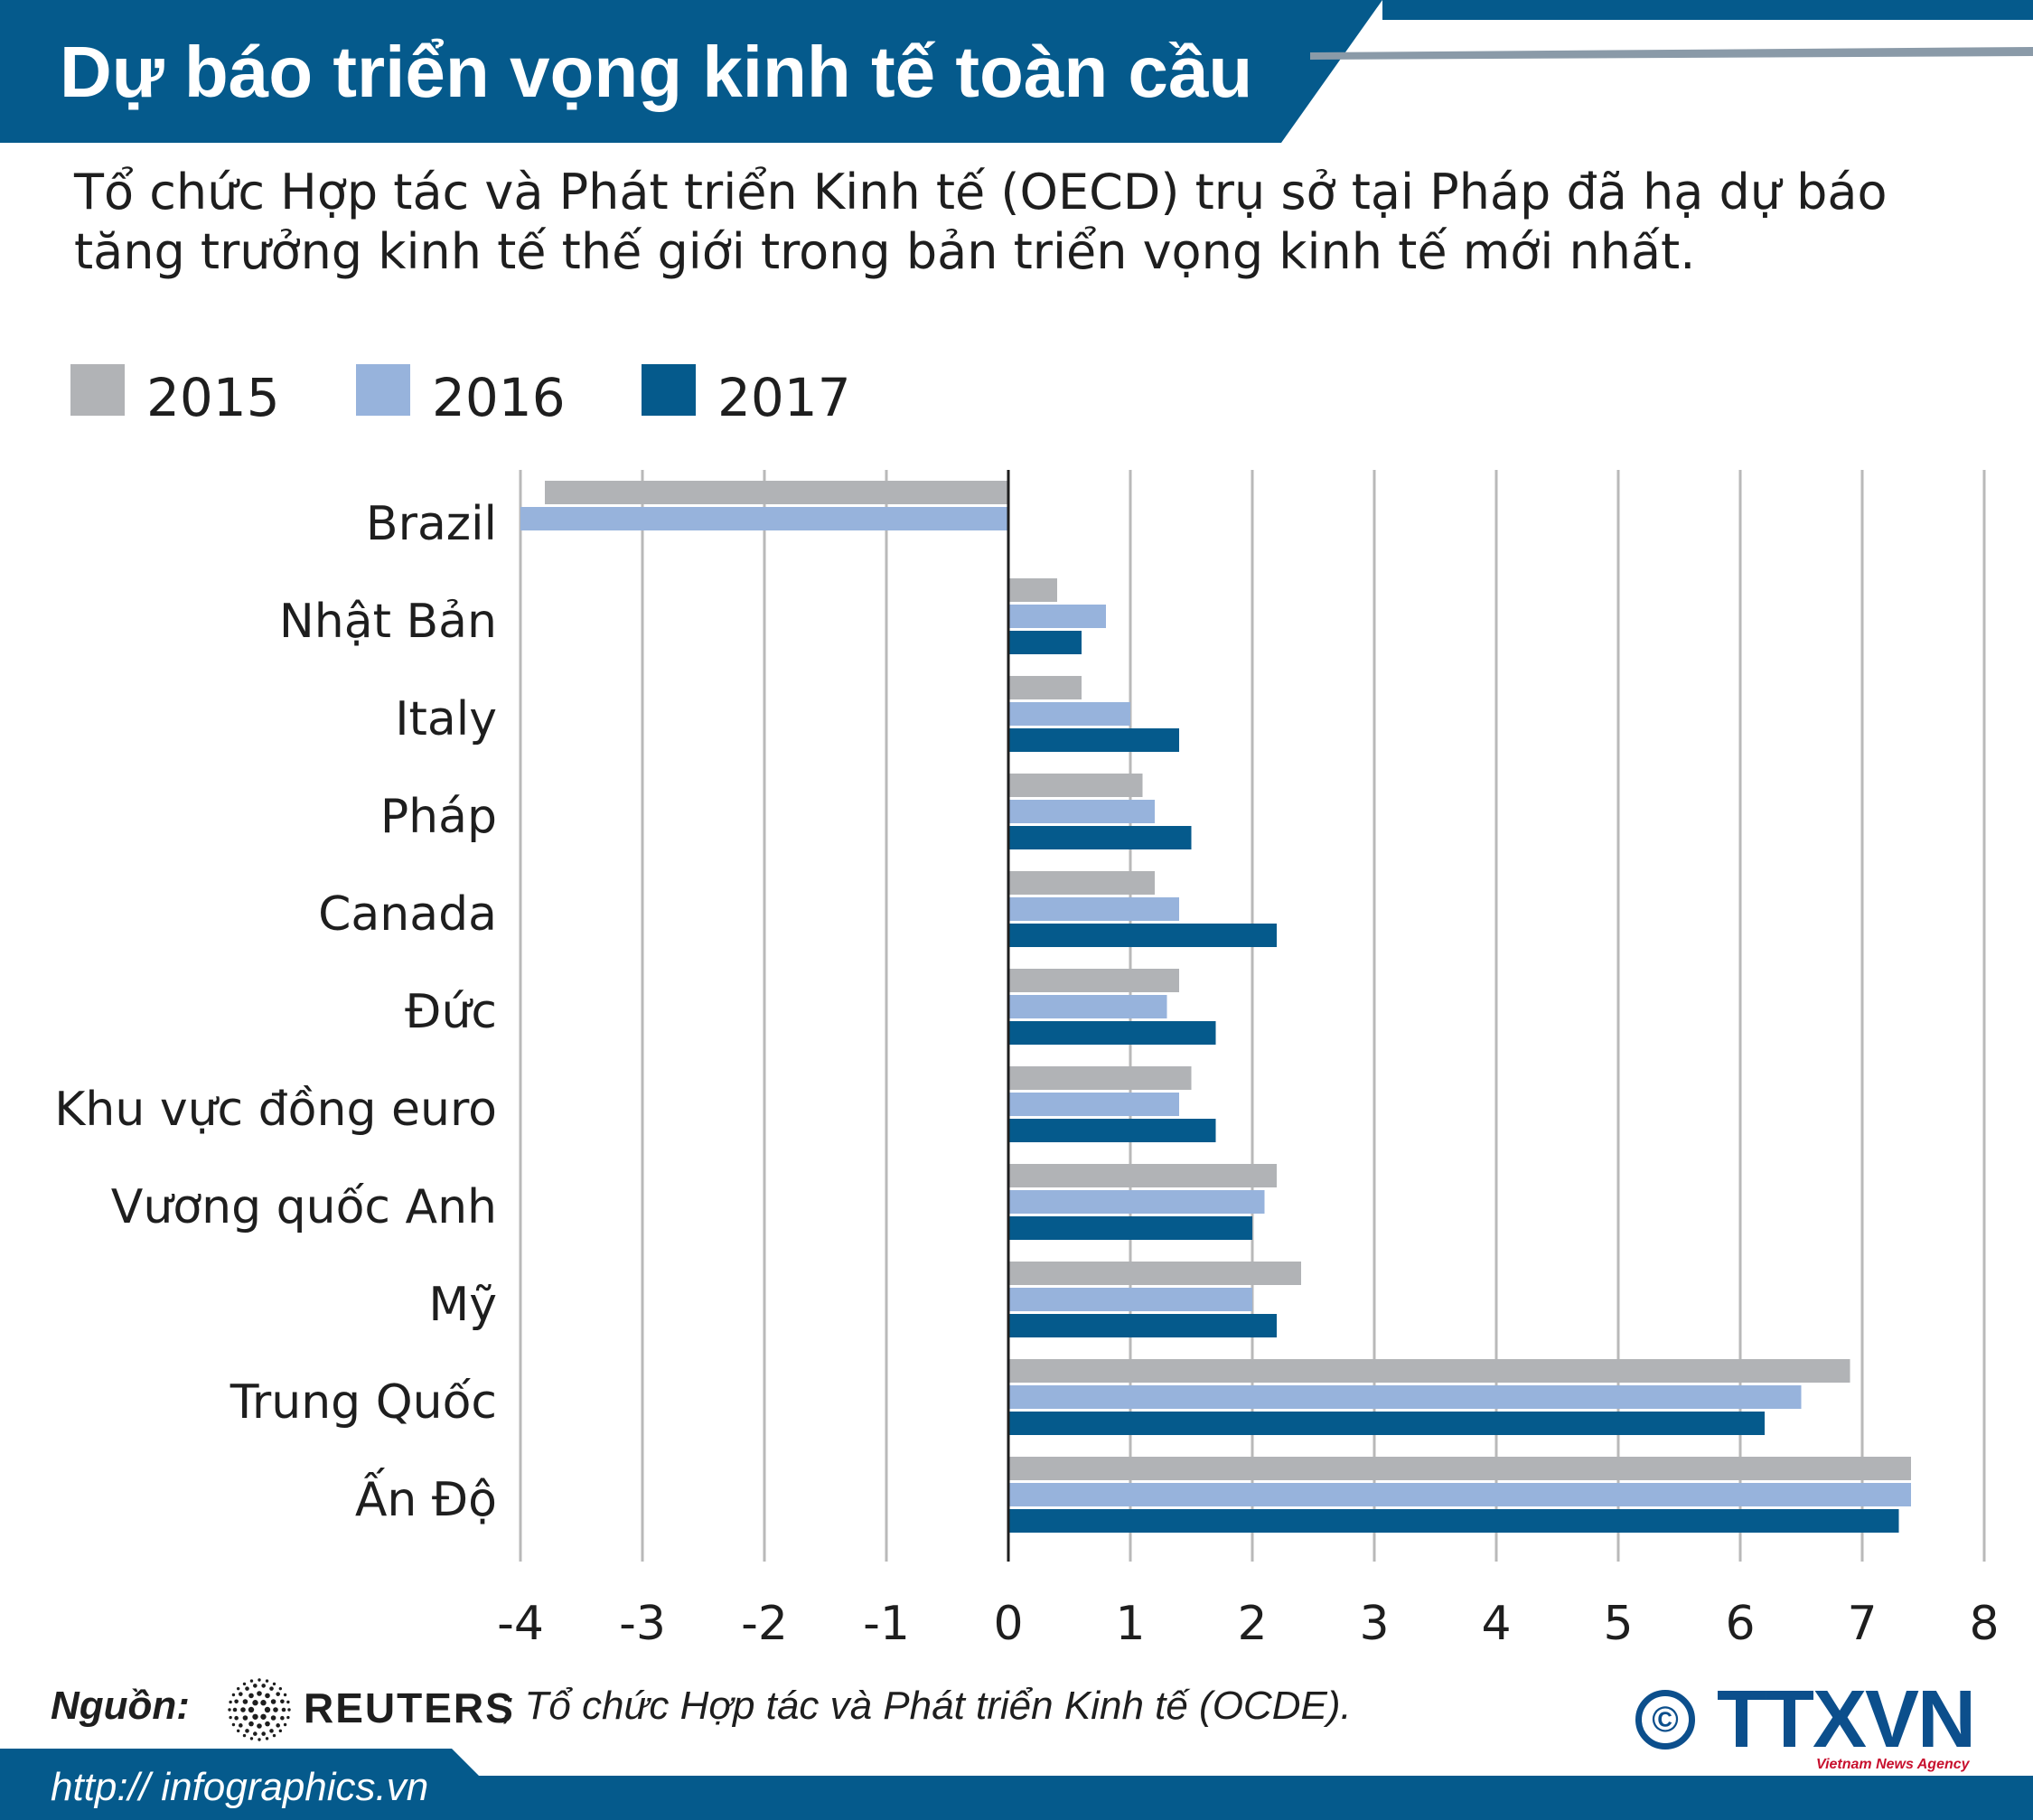  I want to click on x-tick-label: -1, so click(886, 1624).